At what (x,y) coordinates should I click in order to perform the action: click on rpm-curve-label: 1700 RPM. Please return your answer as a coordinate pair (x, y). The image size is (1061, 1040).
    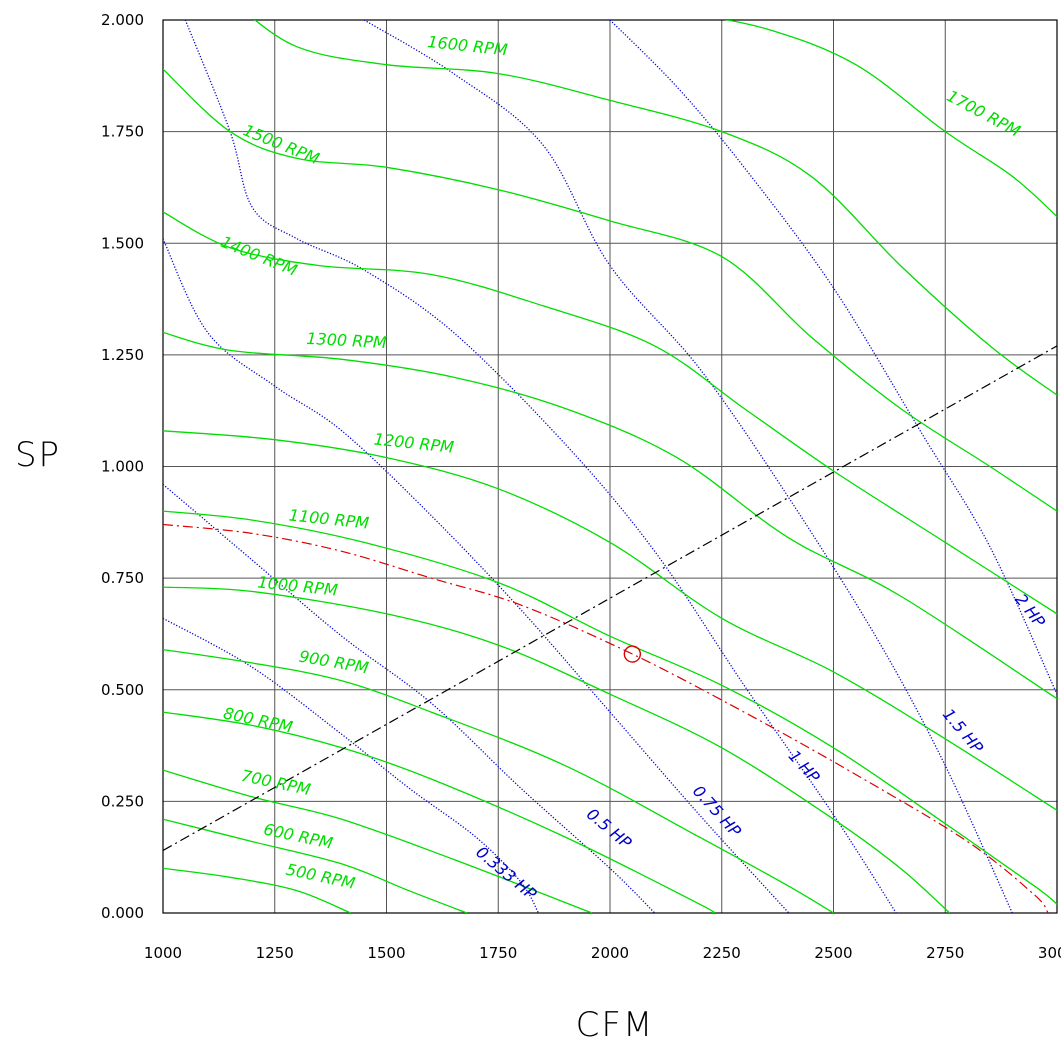
    Looking at the image, I should click on (984, 113).